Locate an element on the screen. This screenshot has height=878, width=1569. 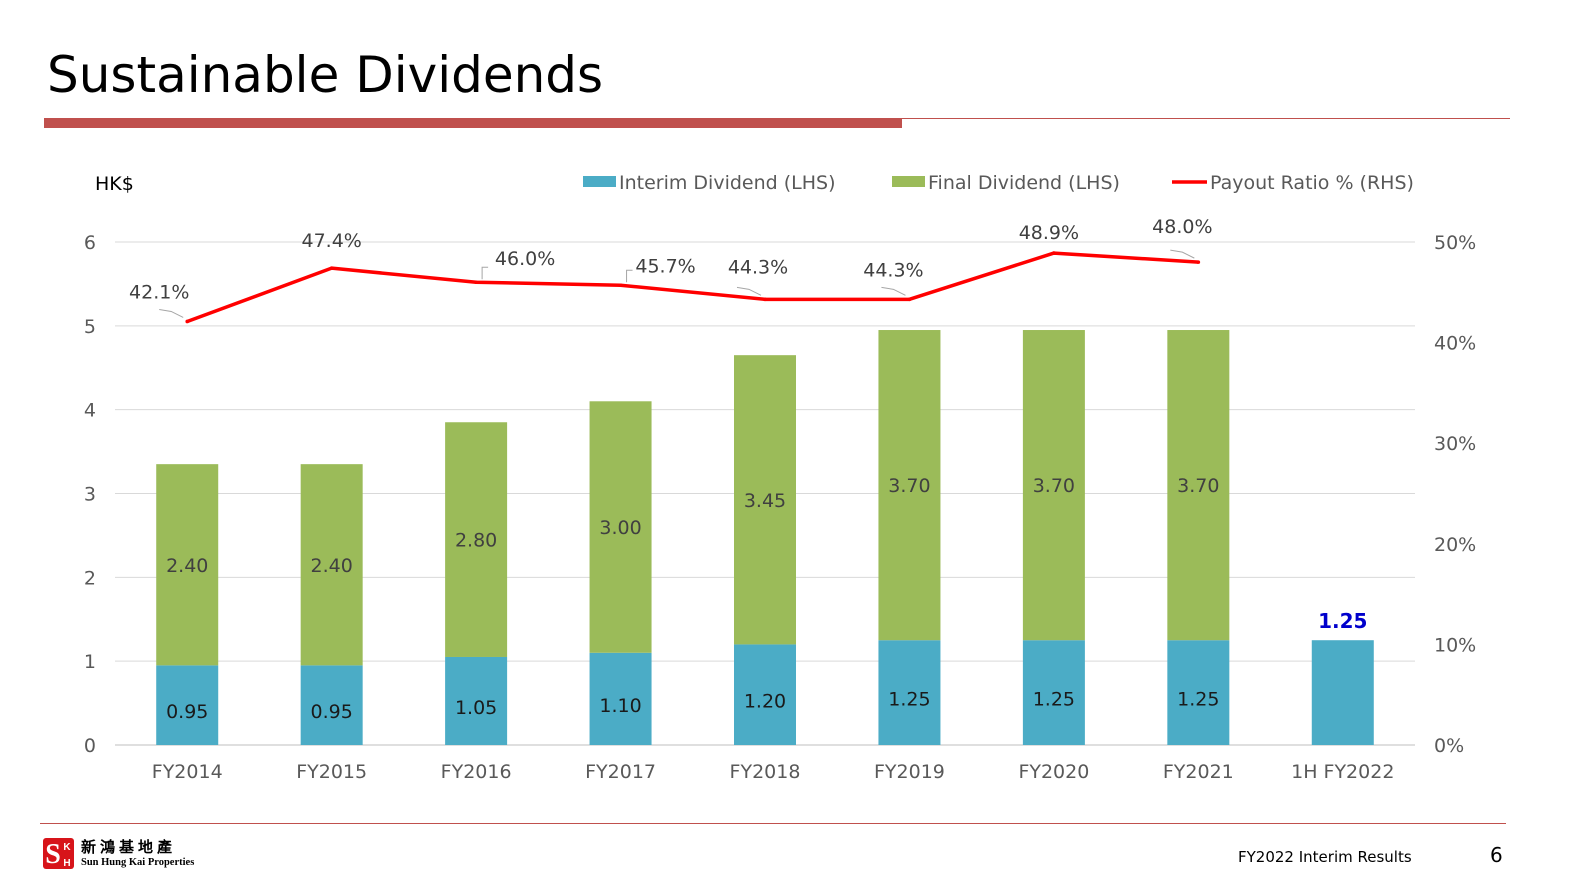
x-tick-label: FY2020 is located at coordinates (1053, 772).